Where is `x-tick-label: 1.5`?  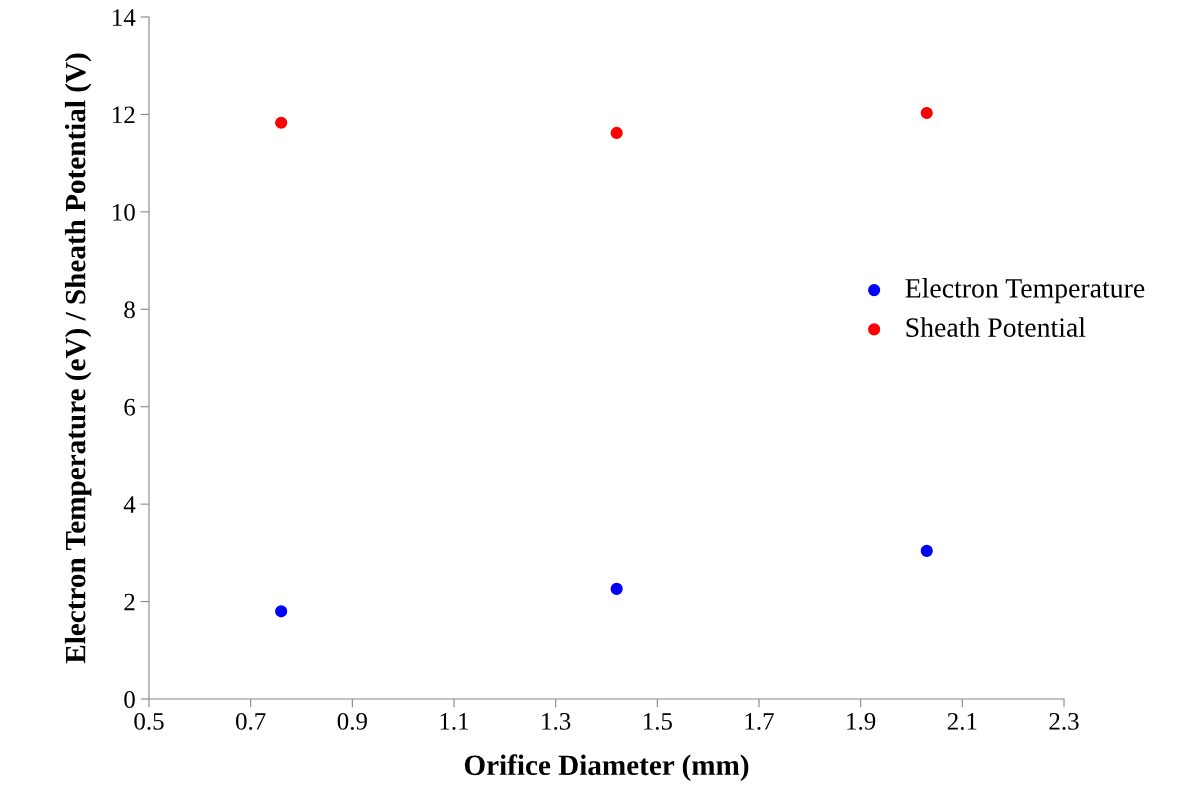 x-tick-label: 1.5 is located at coordinates (657, 721).